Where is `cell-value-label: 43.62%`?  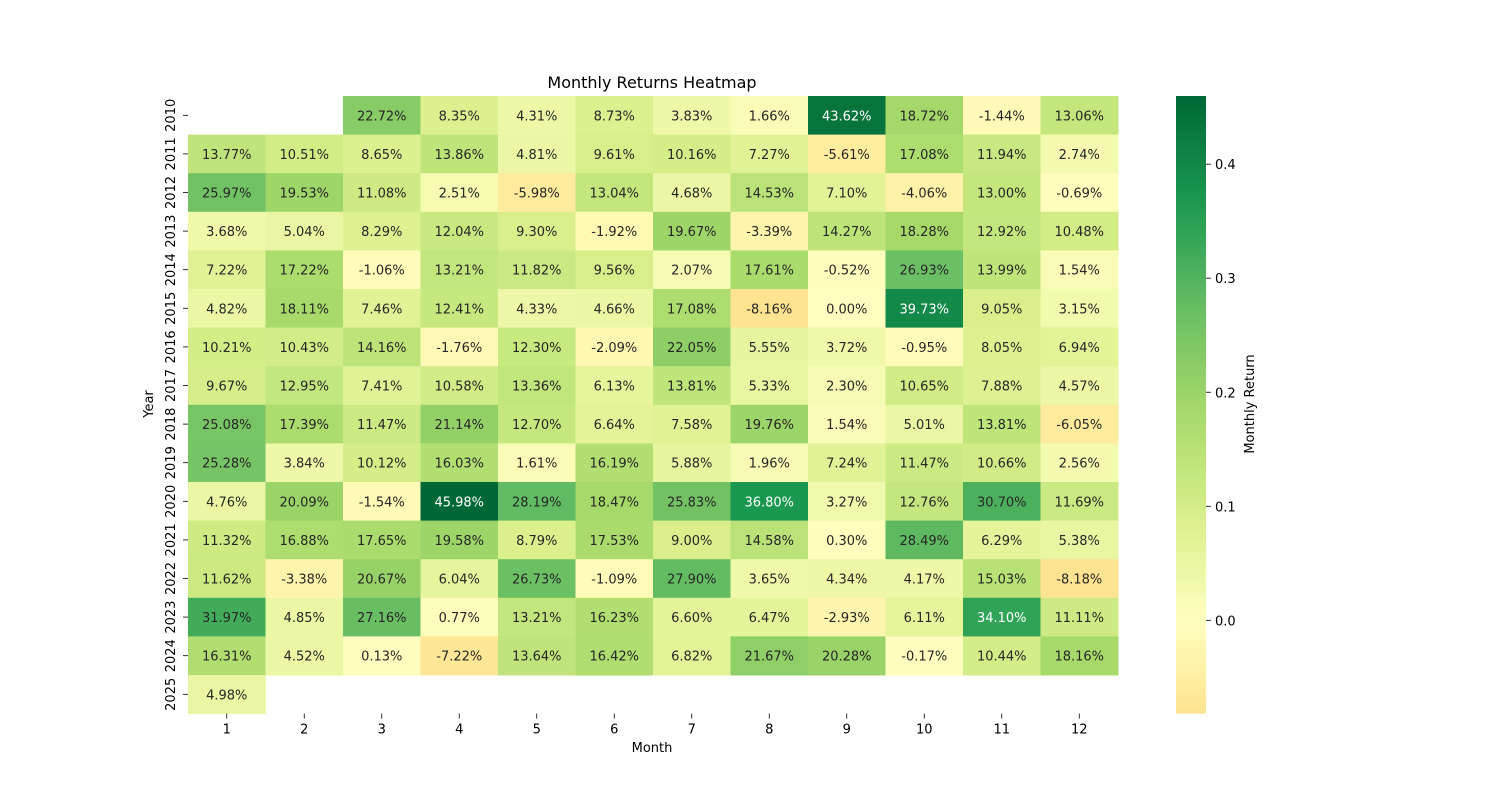 cell-value-label: 43.62% is located at coordinates (847, 116).